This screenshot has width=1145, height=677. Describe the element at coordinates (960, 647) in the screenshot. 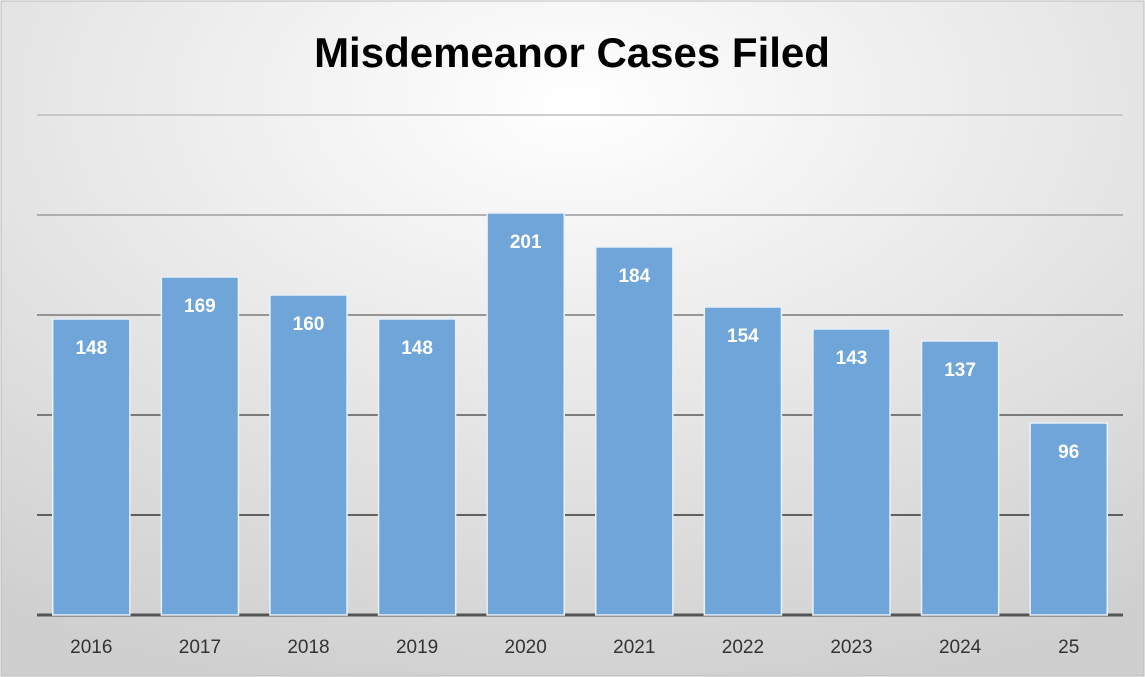

I see `x-tick-label: 2024` at that location.